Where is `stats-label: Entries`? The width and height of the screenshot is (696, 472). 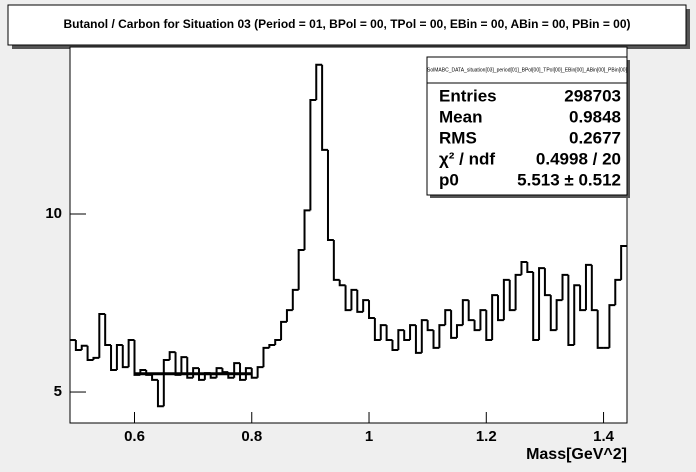 stats-label: Entries is located at coordinates (468, 95).